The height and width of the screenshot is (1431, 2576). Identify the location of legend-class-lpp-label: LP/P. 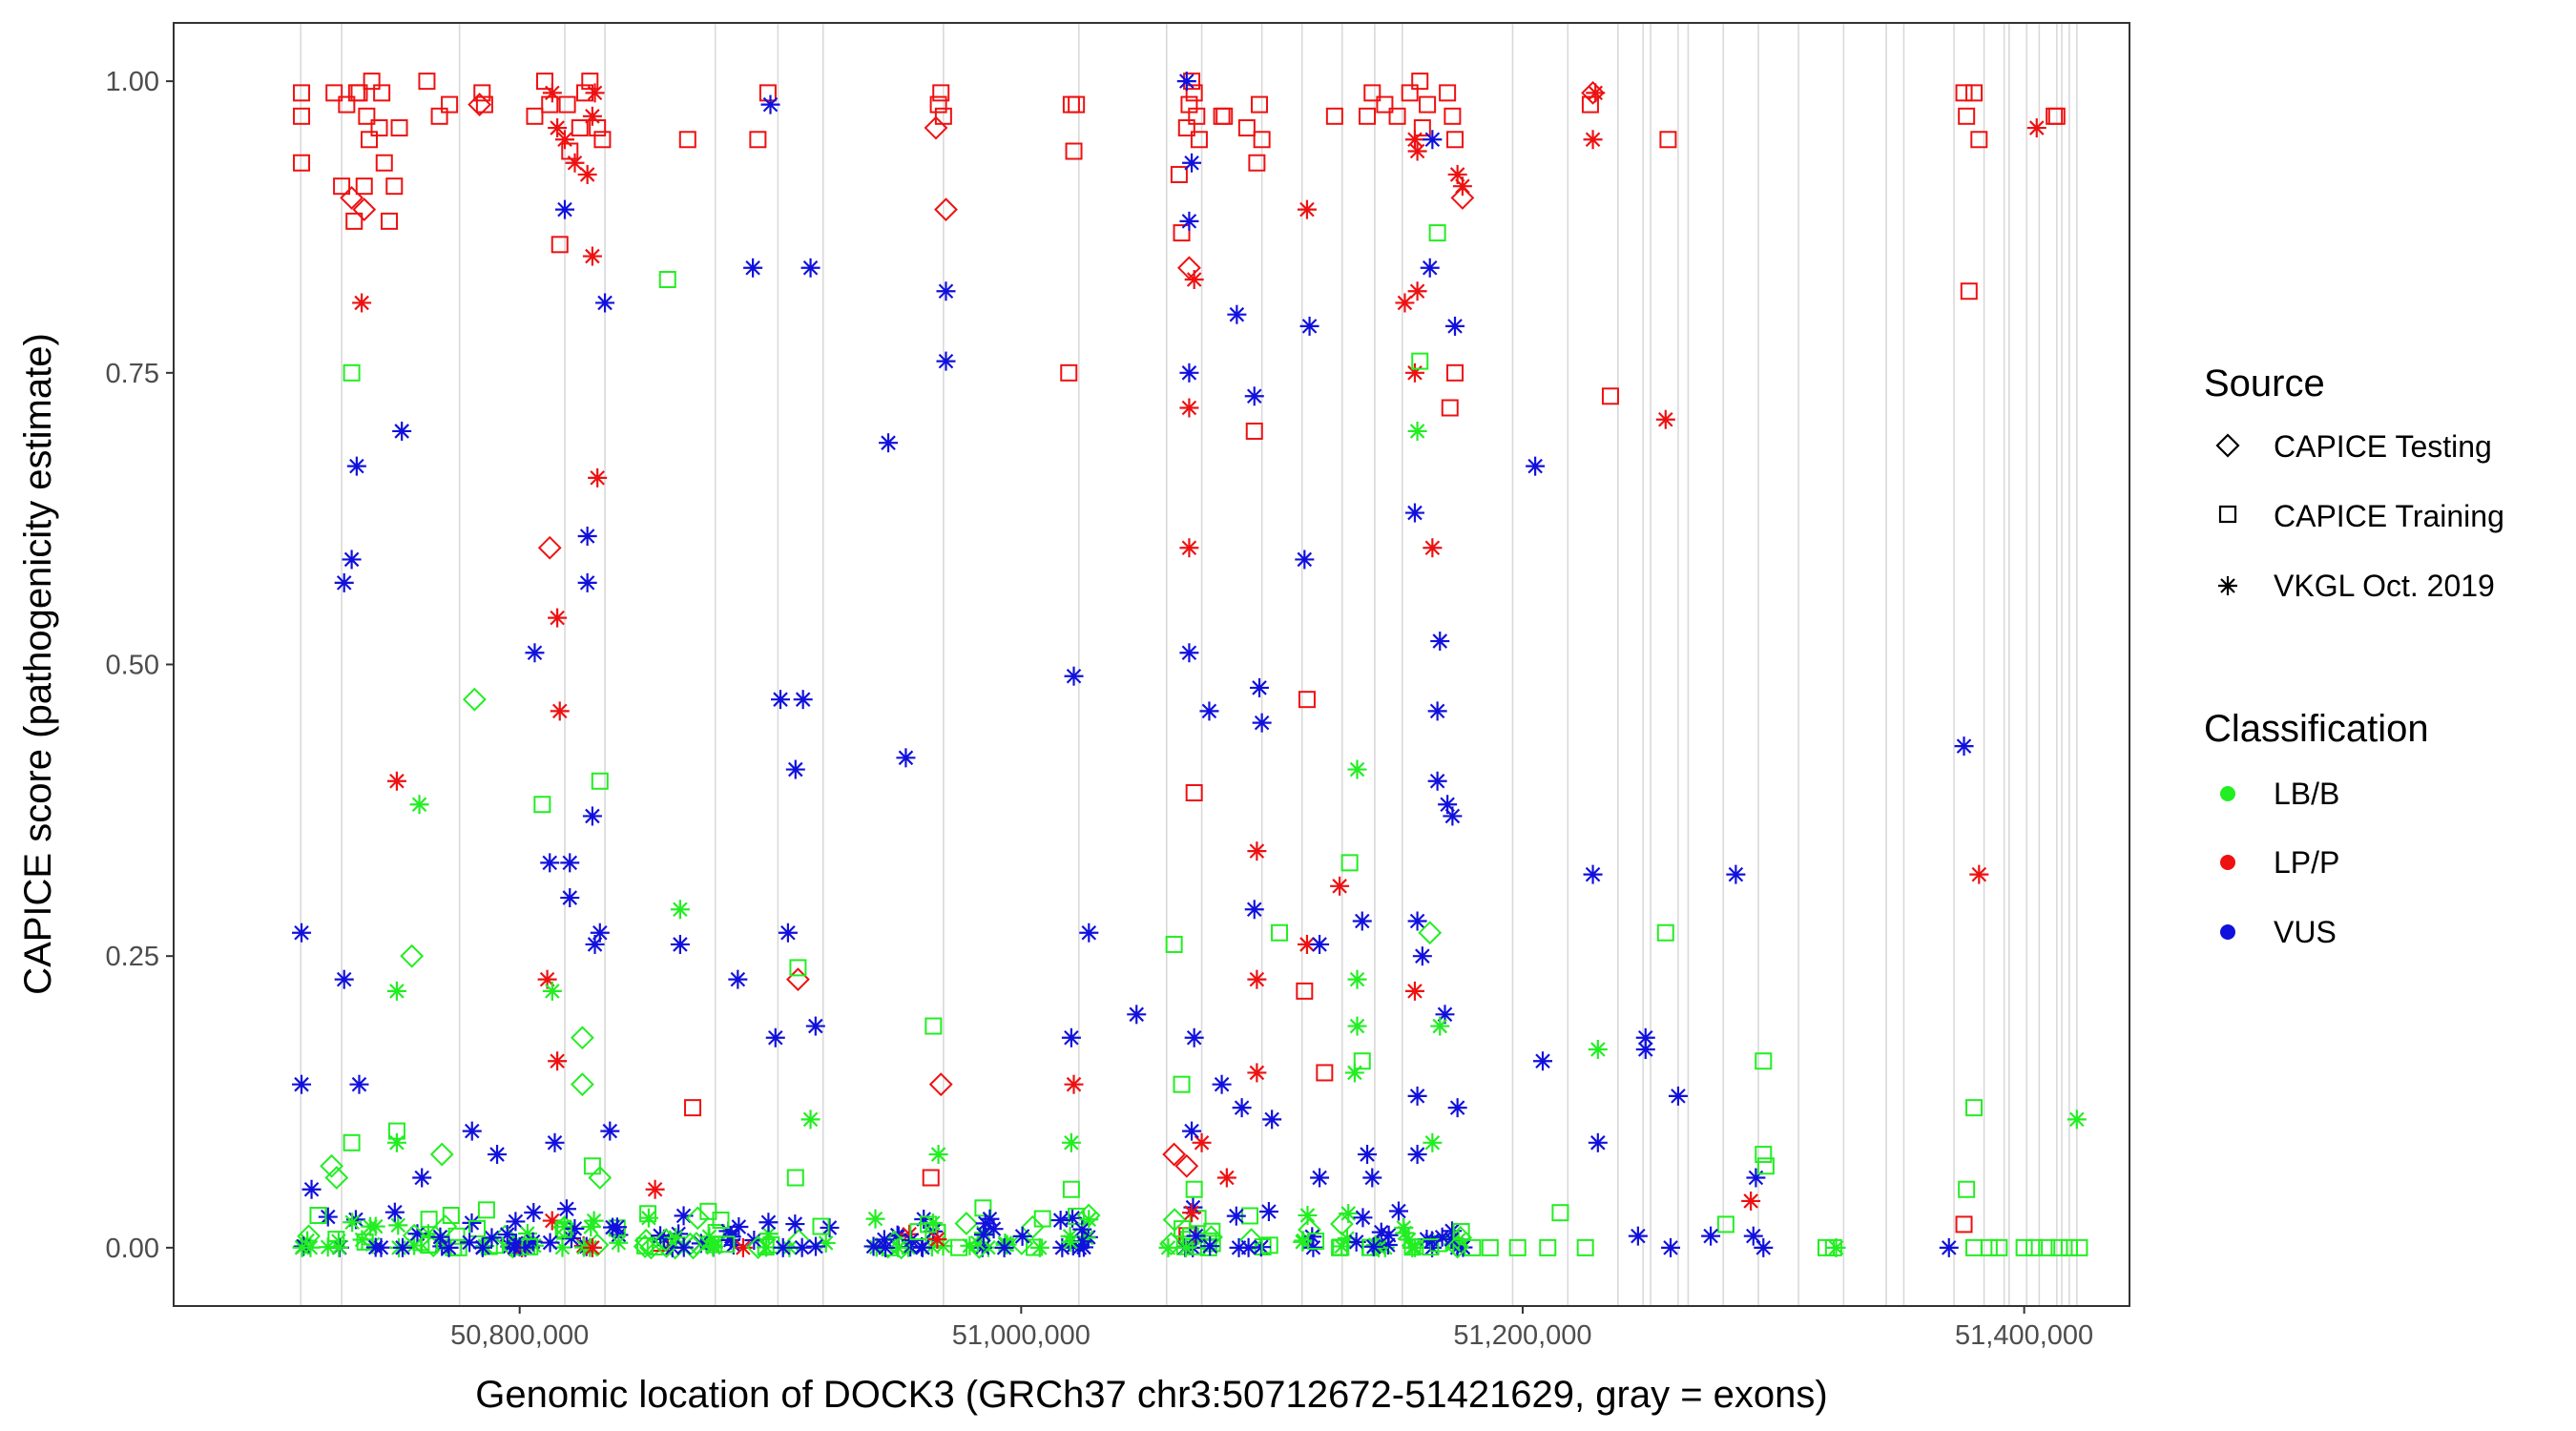
(2306, 862).